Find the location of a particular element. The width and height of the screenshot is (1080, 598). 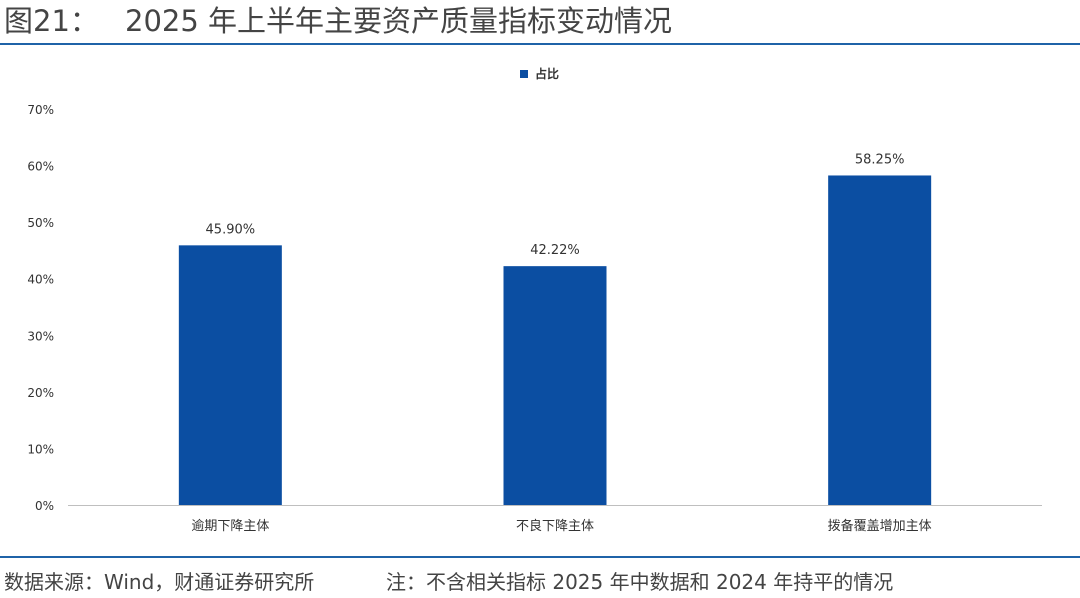

y-tick-label: 10% is located at coordinates (40, 449).